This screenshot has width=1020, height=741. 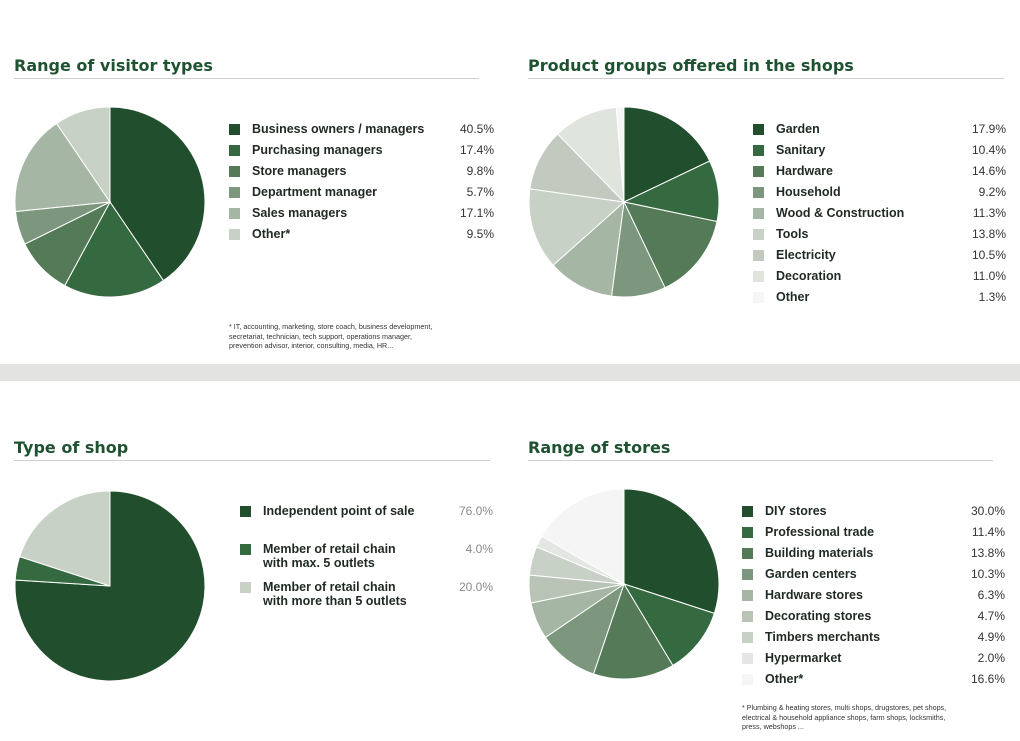 I want to click on chart-title: Product groups offered in the shops, so click(x=691, y=65).